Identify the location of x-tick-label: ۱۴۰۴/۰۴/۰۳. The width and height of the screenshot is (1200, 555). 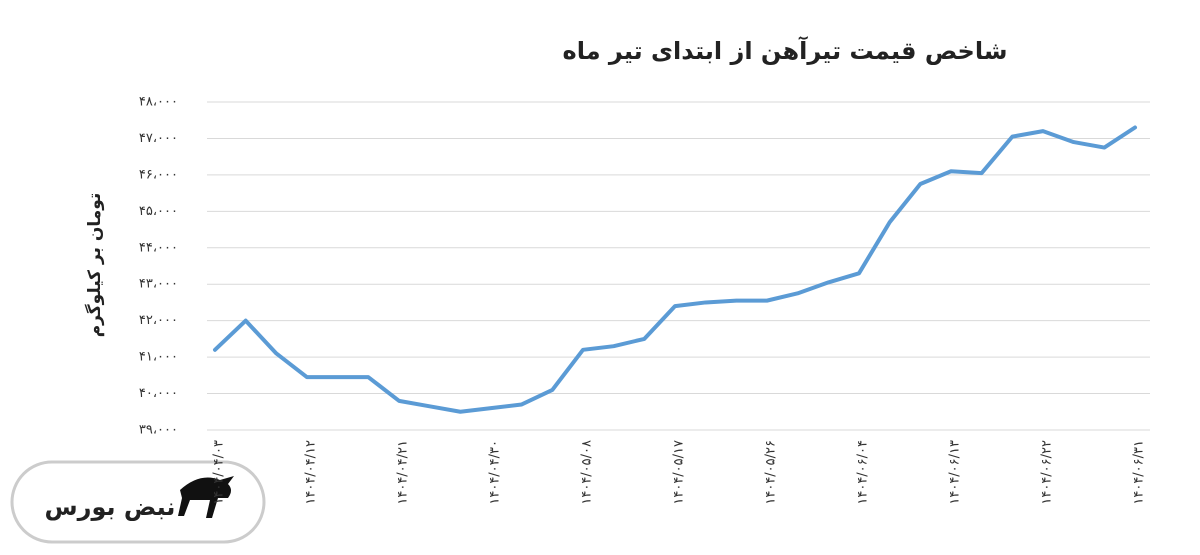
(219, 472).